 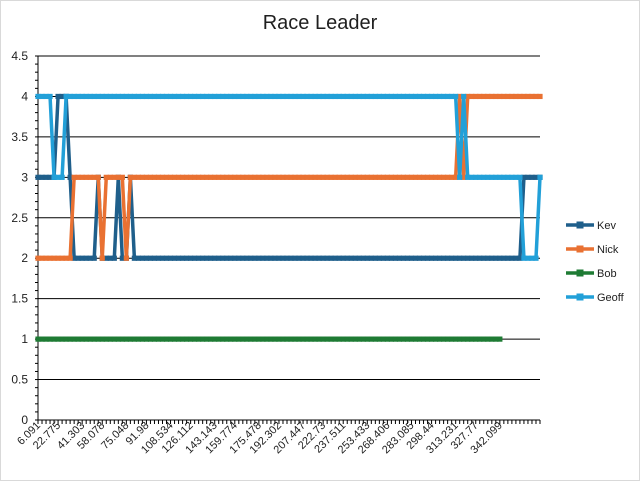 What do you see at coordinates (580, 273) in the screenshot?
I see `legend-swatch-marker` at bounding box center [580, 273].